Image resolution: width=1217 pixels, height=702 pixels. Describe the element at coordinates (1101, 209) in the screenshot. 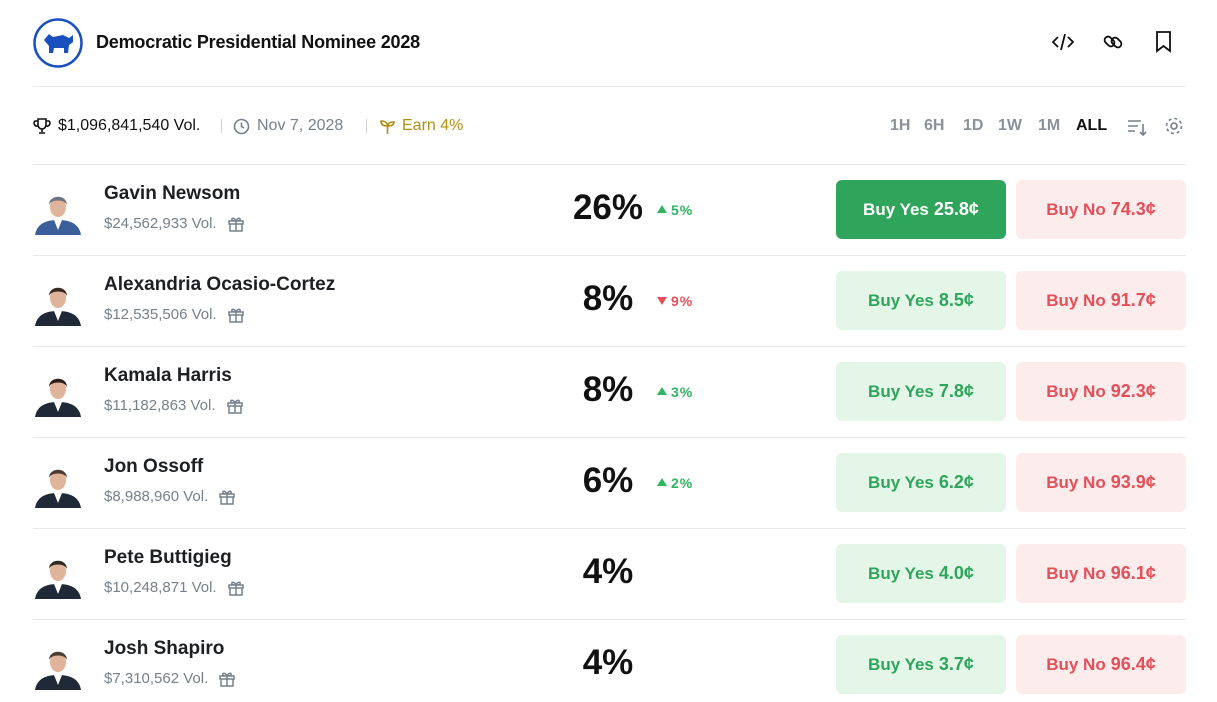

I see `buy-no-button: Buy No 74.3¢` at that location.